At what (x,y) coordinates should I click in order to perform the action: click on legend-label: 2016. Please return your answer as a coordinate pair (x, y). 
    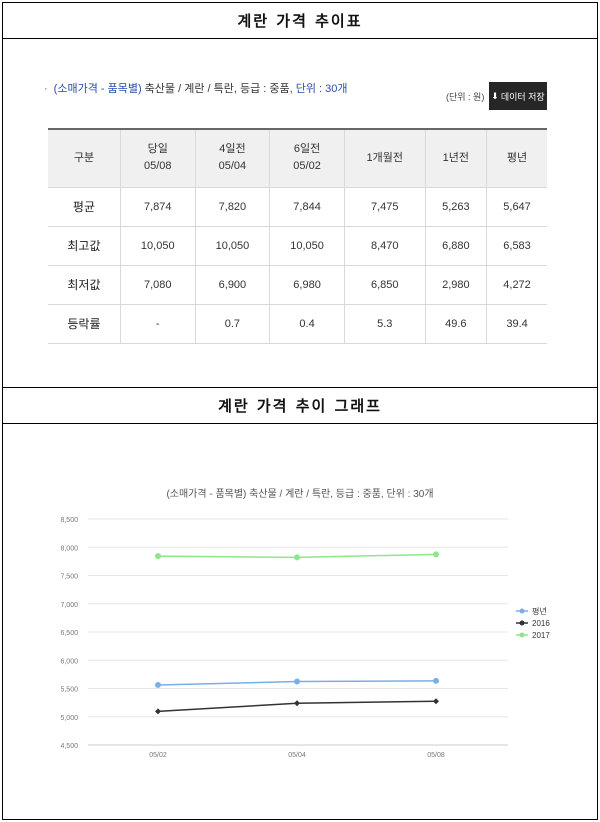
    Looking at the image, I should click on (541, 623).